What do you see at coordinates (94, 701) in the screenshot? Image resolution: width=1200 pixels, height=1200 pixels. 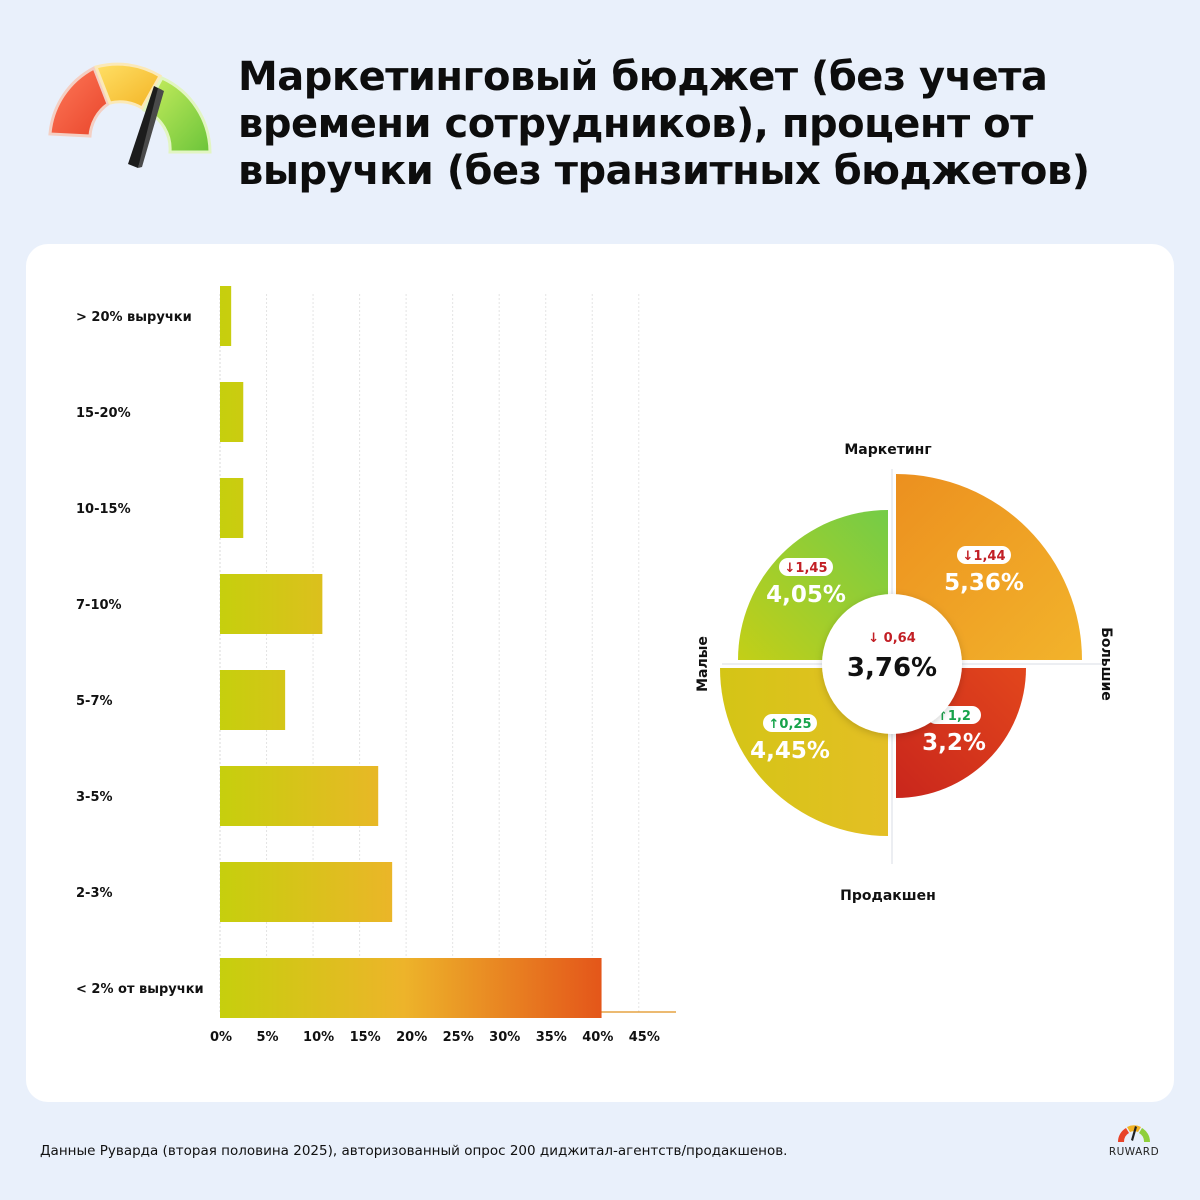 I see `category-label: 5-7%` at bounding box center [94, 701].